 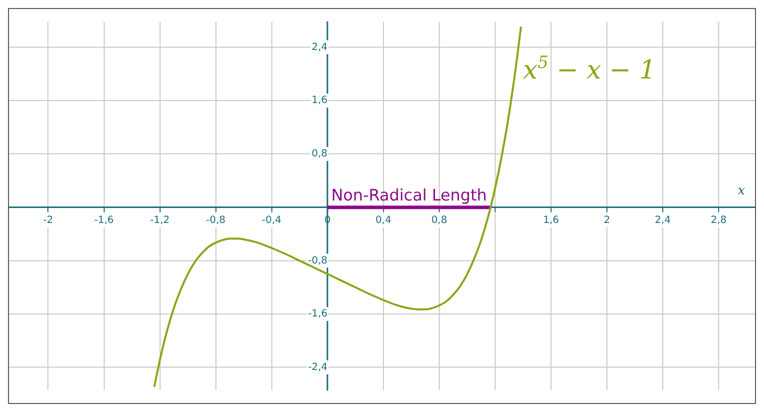 I want to click on x-tick-label: 2,8, so click(x=718, y=220).